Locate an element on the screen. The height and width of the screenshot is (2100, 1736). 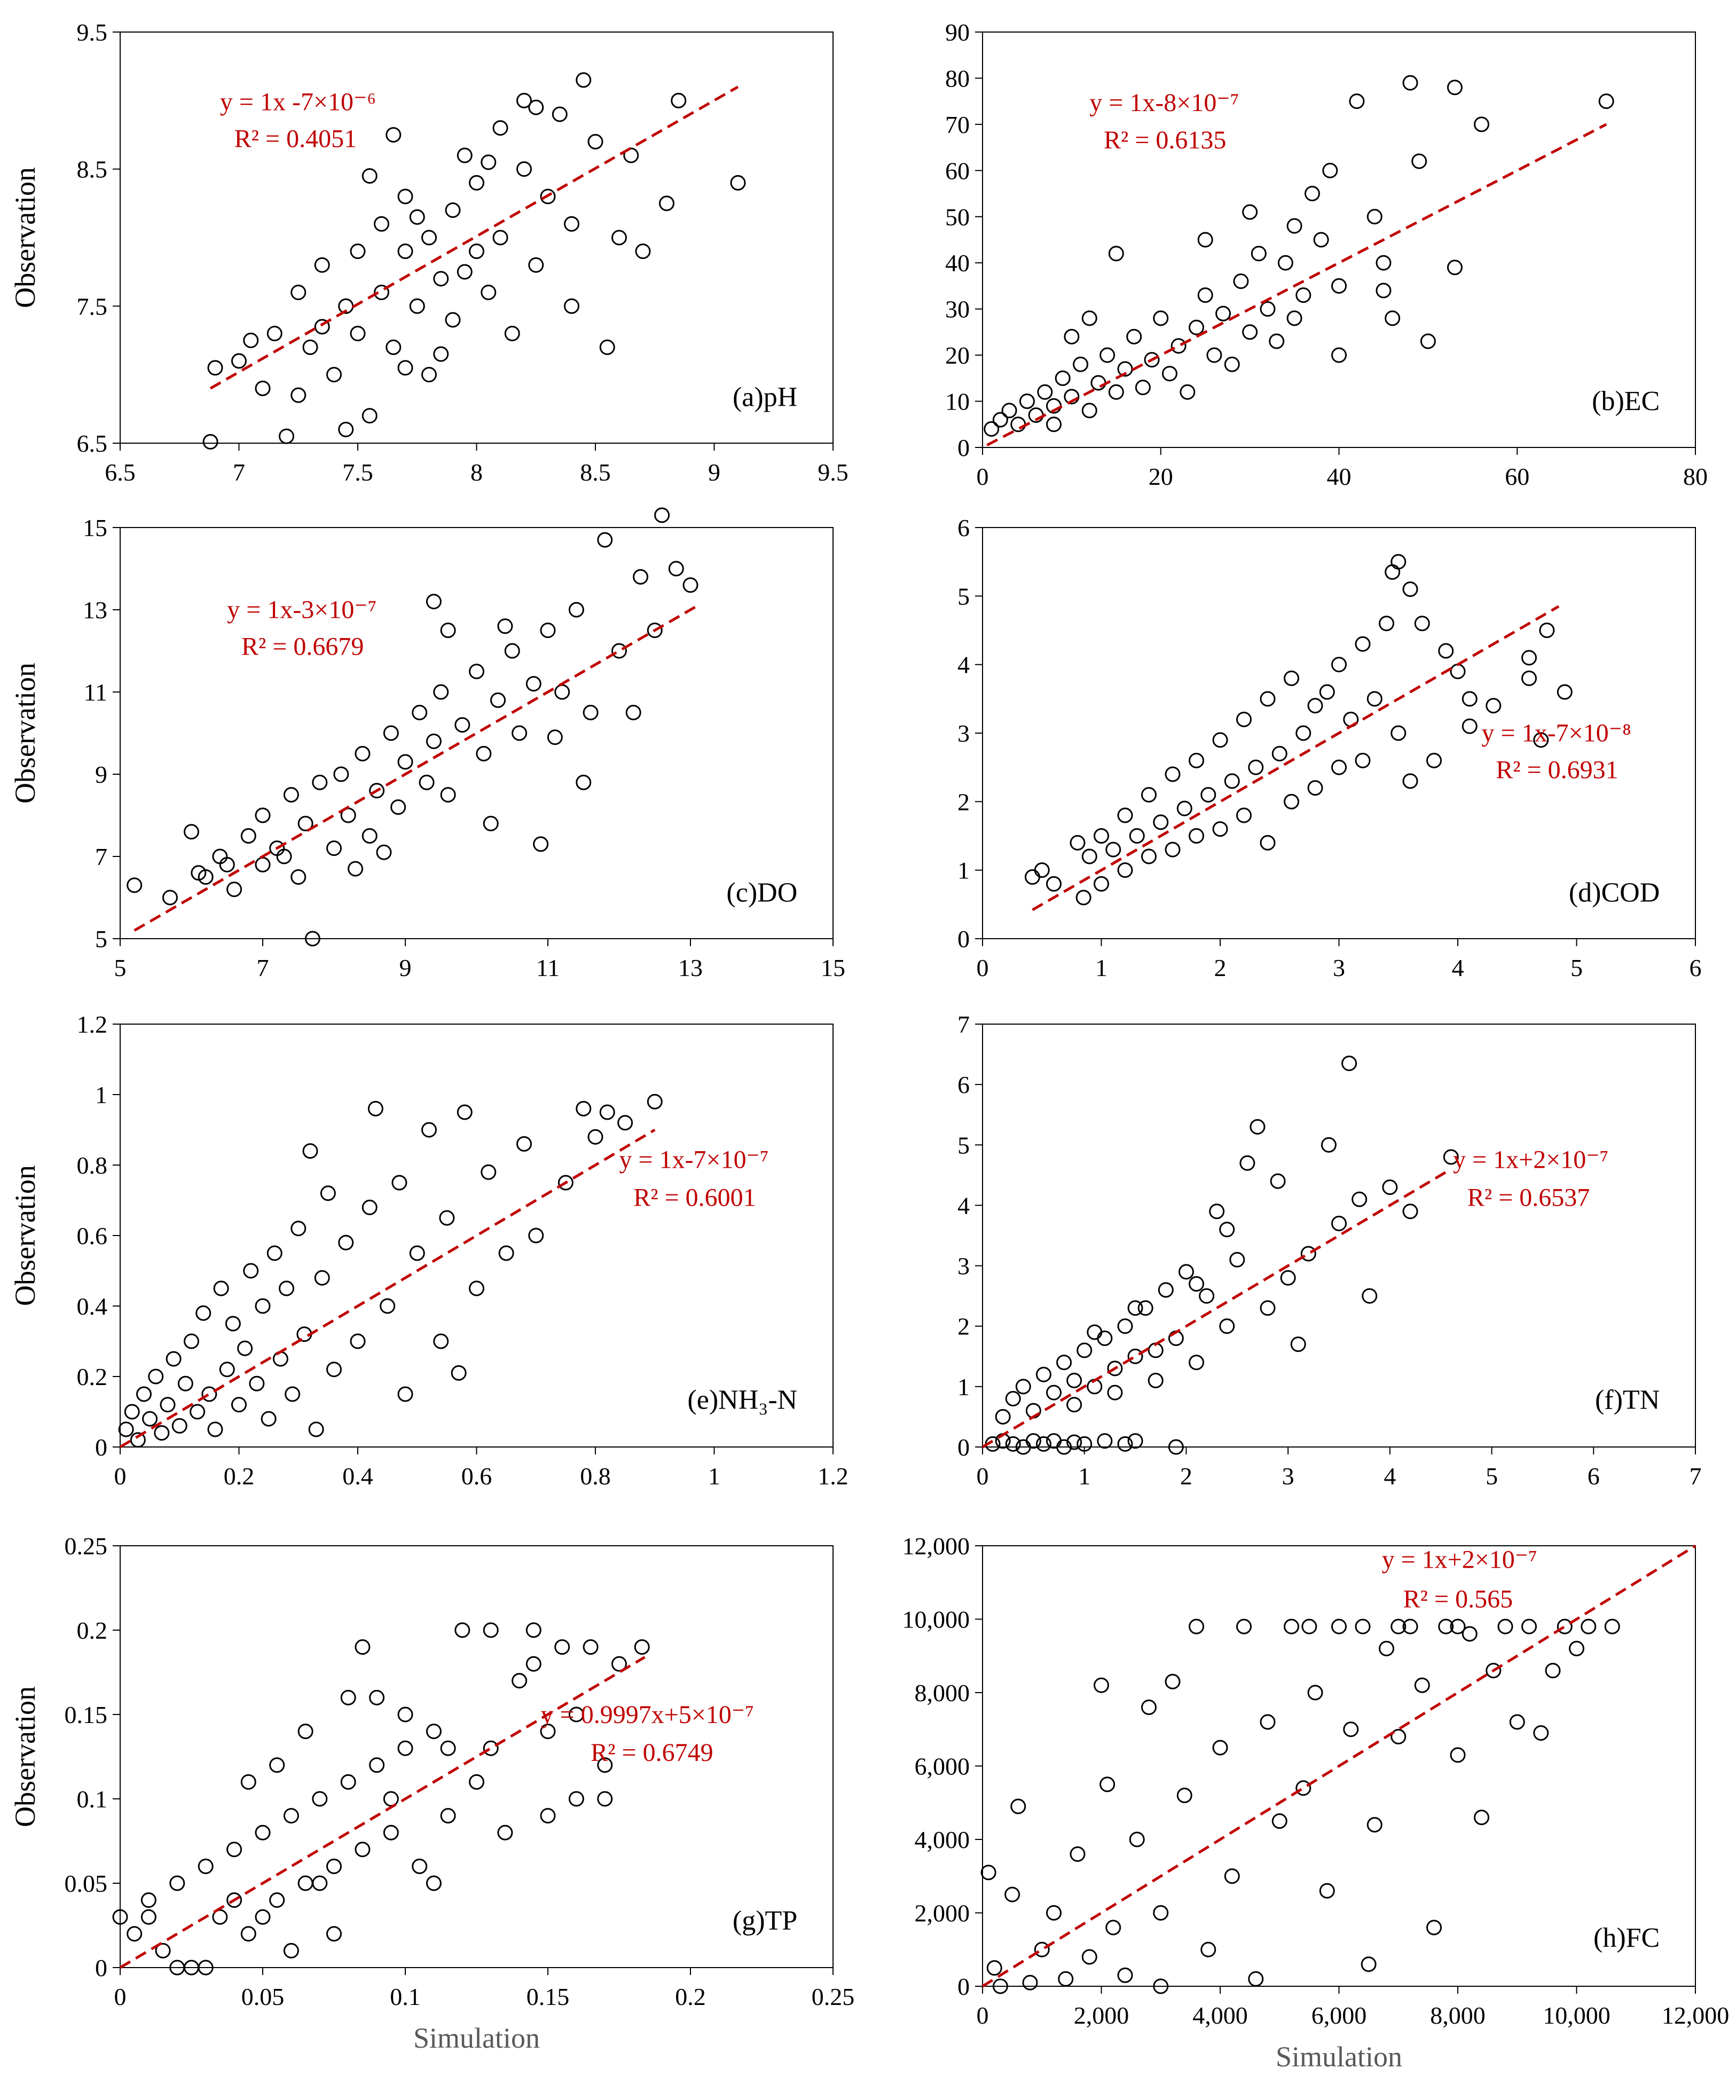
y-tick-label: 11 is located at coordinates (95, 692).